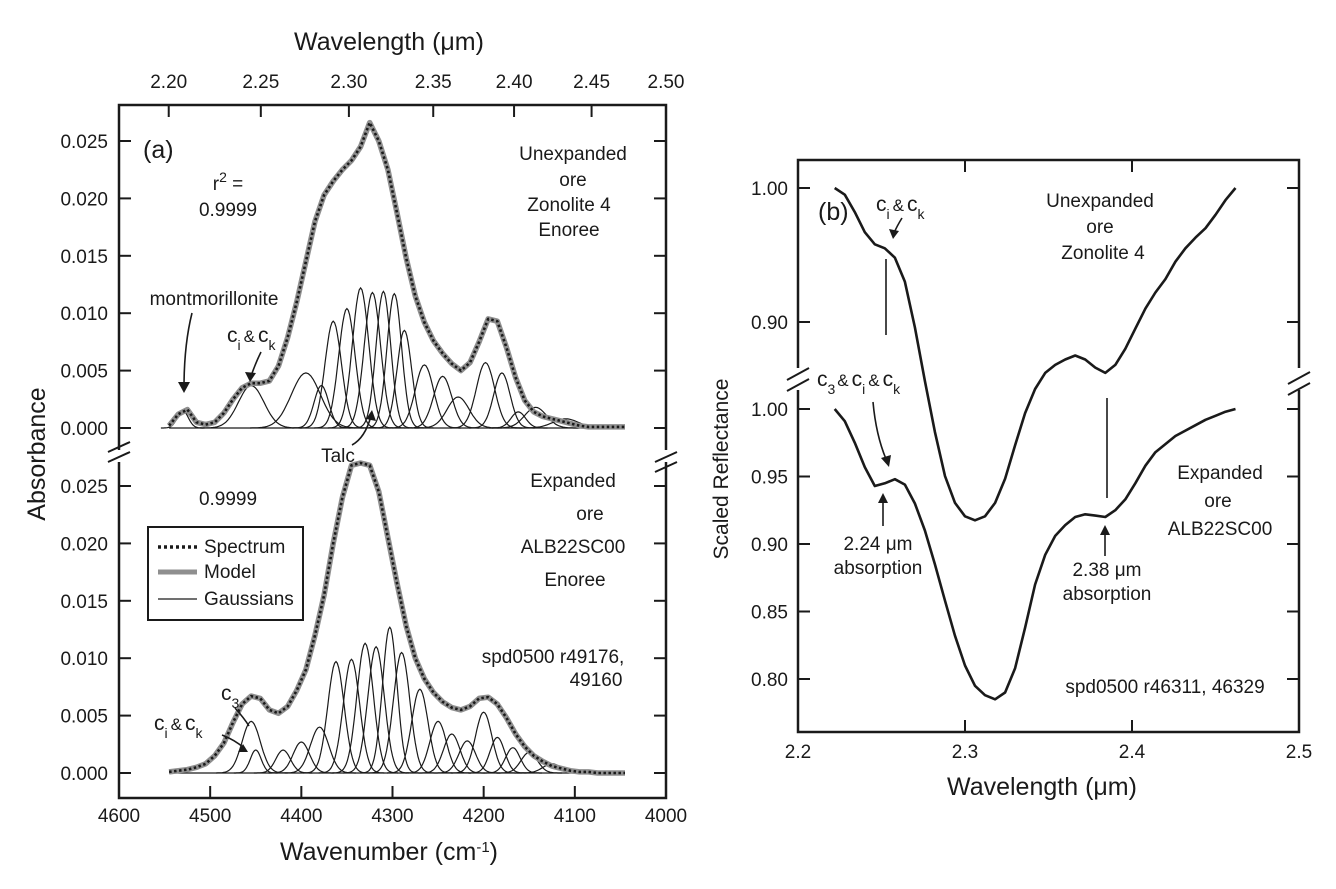 This screenshot has width=1336, height=889. What do you see at coordinates (798, 752) in the screenshot?
I see `b-x-tick-label: 2.2` at bounding box center [798, 752].